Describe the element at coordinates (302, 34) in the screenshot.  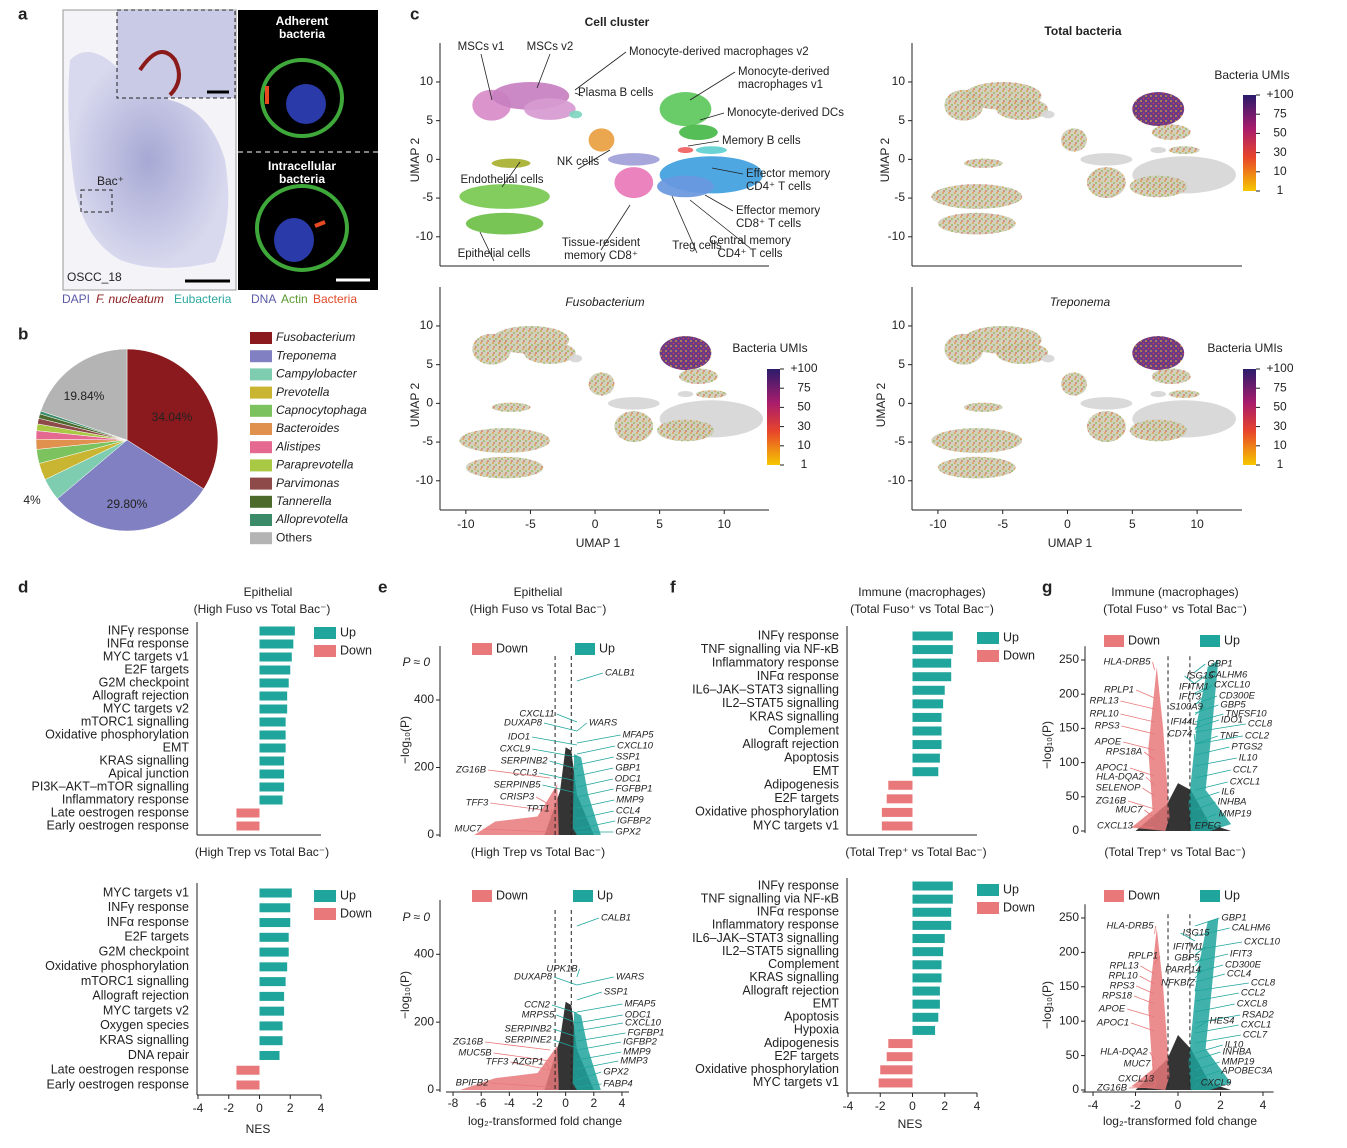
I see `image-label: bacteria` at that location.